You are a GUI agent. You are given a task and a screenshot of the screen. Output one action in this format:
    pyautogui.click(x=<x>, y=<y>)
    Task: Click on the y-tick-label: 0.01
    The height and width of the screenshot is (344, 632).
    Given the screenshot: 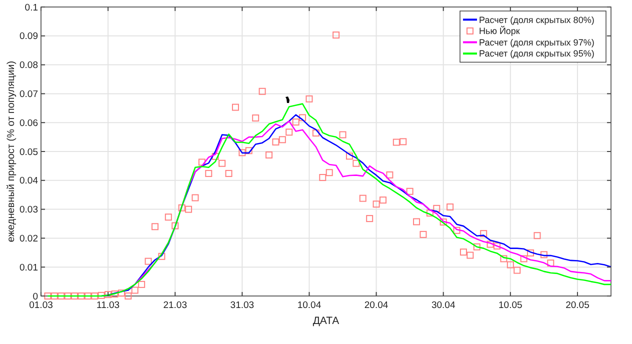 What is the action you would take?
    pyautogui.click(x=29, y=268)
    